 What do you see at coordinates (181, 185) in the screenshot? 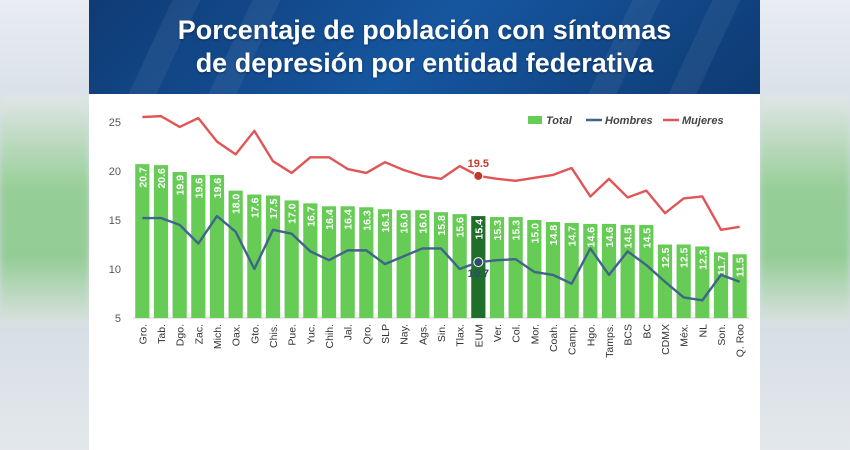
I see `bar-value-label: 19.9` at bounding box center [181, 185].